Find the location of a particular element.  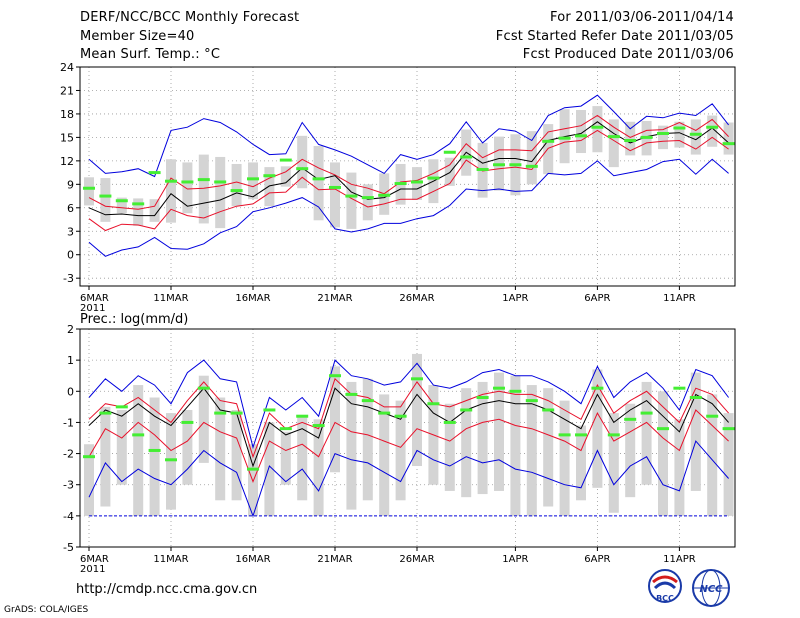

forecast-start-date: Fcst Started Refer Date 2011/03/05 is located at coordinates (614, 36).